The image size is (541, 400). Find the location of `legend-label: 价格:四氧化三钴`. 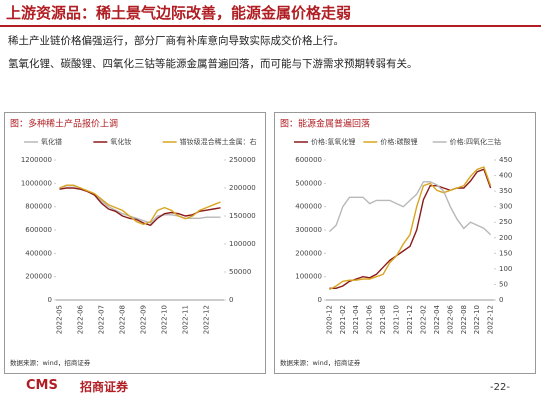

legend-label: 价格:四氧化三钴 is located at coordinates (475, 141).